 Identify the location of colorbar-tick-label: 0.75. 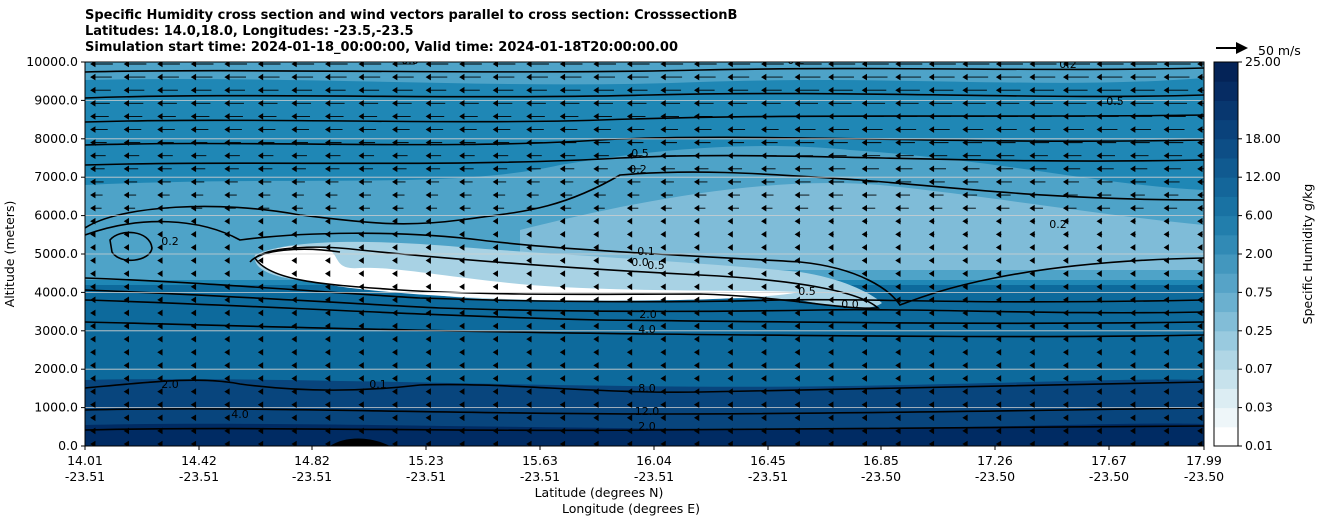
(1259, 291).